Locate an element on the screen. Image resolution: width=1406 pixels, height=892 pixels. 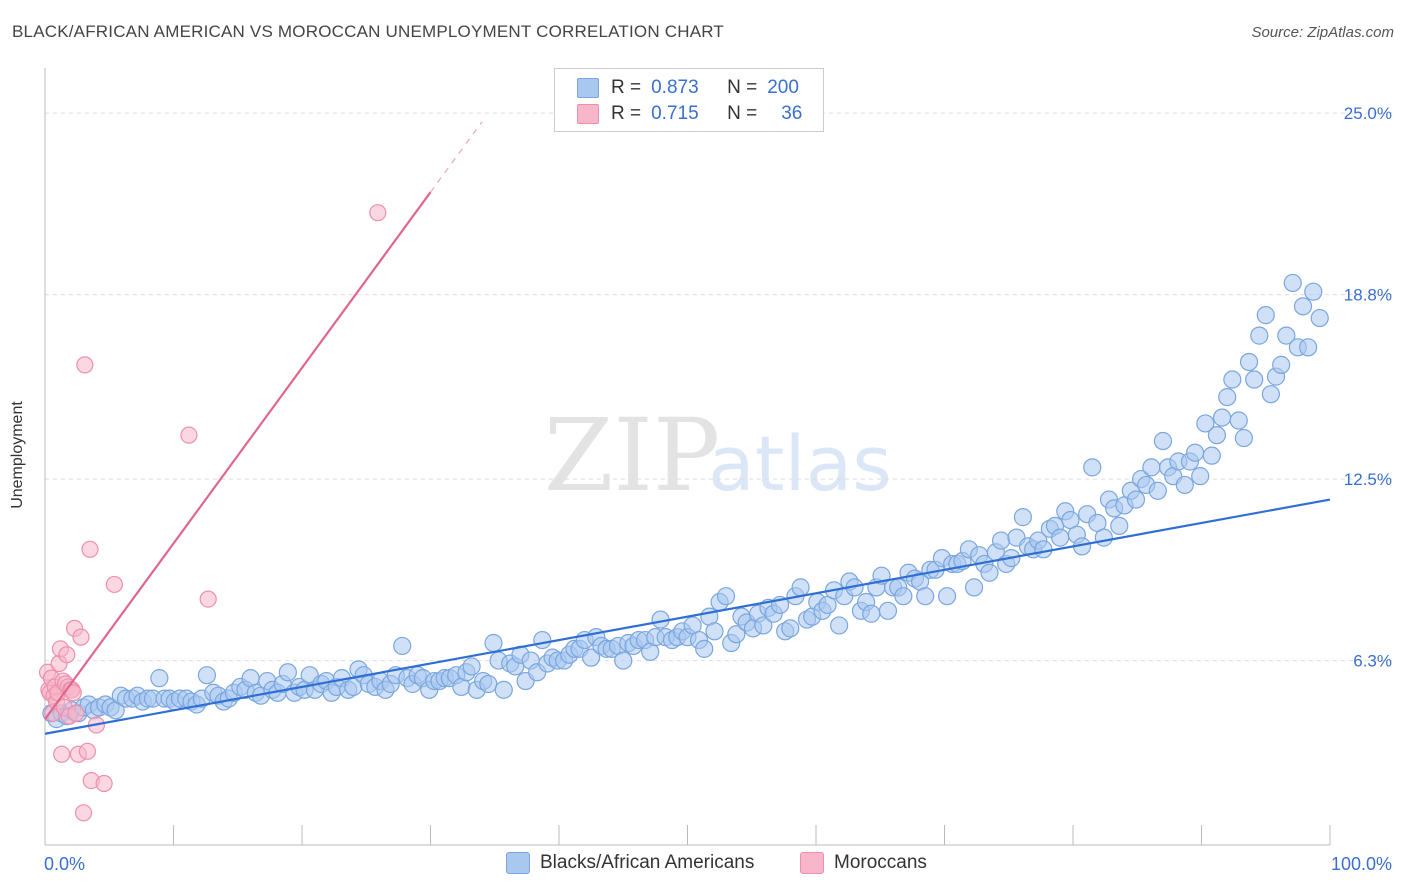
correlation-legend: R = 0.873 N = 200 R = 0.715 N = 36 is located at coordinates (689, 100).